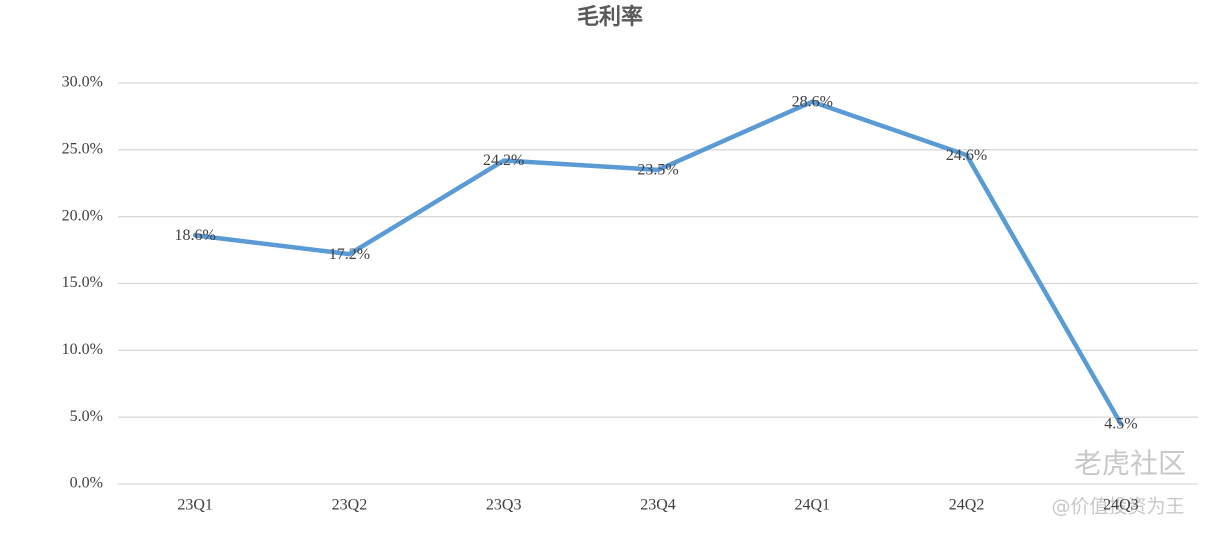  Describe the element at coordinates (82, 149) in the screenshot. I see `y-tick-label: 25.0%` at that location.